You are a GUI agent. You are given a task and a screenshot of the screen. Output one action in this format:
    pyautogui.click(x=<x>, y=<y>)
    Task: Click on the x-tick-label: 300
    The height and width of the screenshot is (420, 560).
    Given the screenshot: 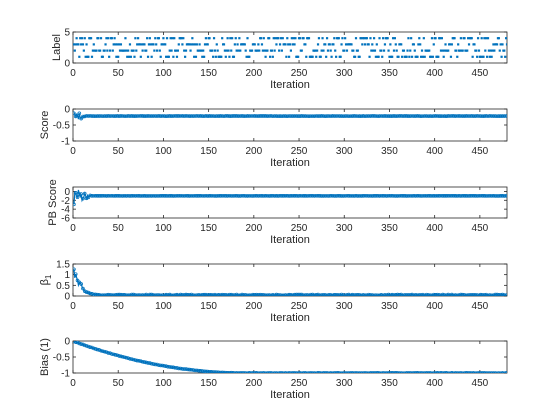 What is the action you would take?
    pyautogui.click(x=344, y=383)
    